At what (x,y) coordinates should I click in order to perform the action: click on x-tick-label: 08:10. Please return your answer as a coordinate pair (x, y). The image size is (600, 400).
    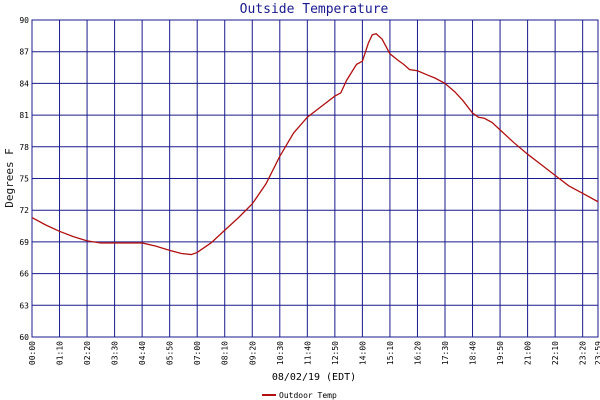
    Looking at the image, I should click on (225, 353).